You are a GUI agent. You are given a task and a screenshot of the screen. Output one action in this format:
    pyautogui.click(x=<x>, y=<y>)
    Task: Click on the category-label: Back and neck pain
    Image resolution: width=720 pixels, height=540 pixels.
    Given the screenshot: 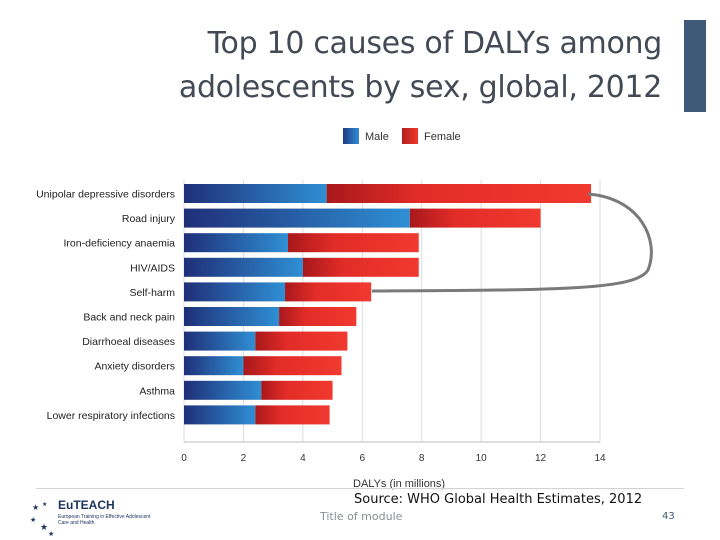 What is the action you would take?
    pyautogui.click(x=129, y=318)
    